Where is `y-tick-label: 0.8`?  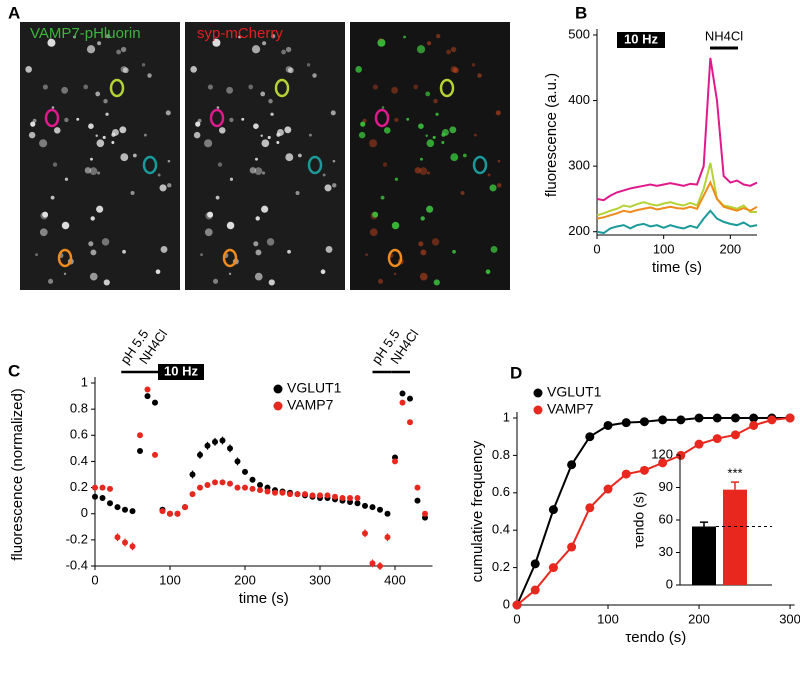 y-tick-label: 0.8 is located at coordinates (501, 454).